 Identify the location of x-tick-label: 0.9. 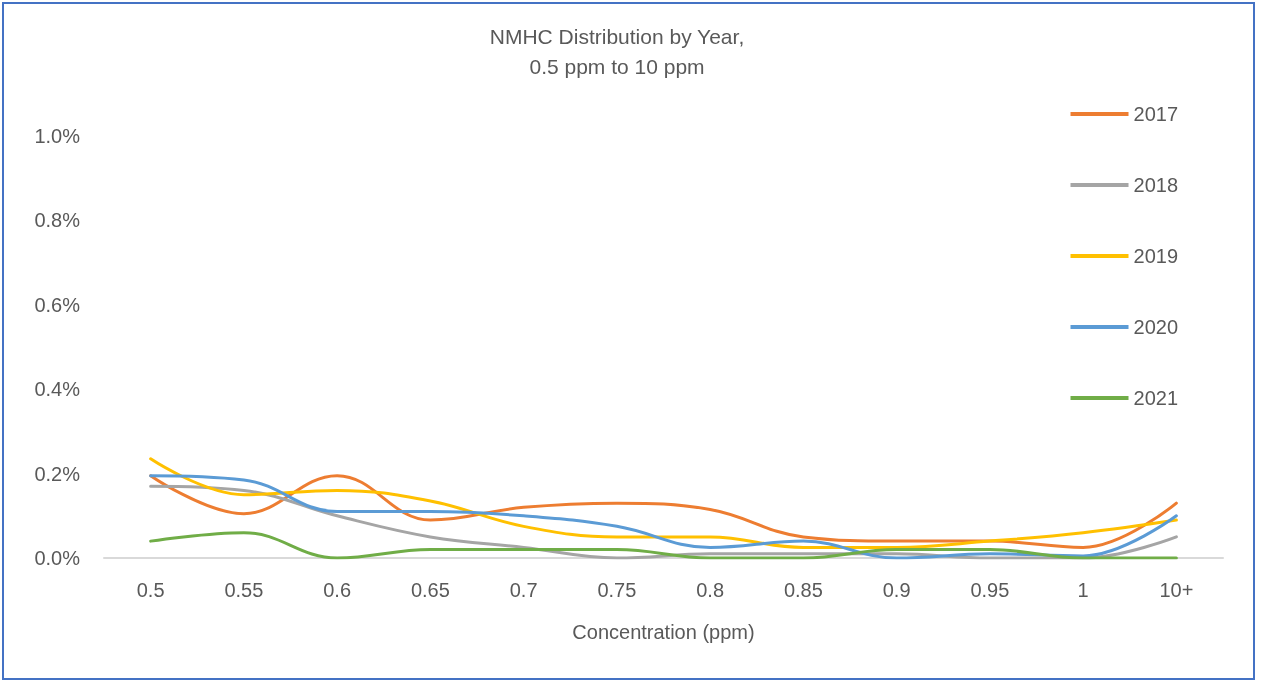
(896, 590).